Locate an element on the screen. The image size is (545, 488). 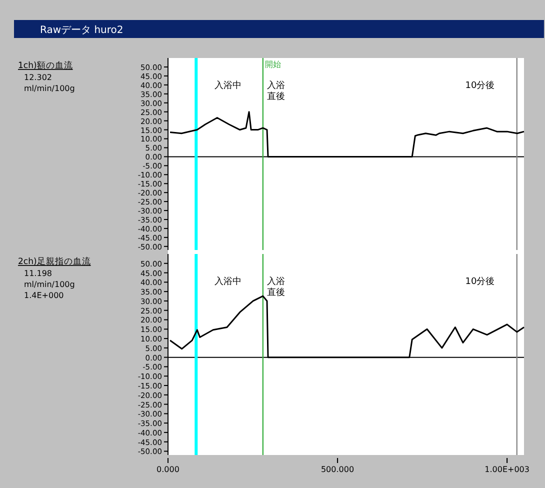
x-tick-label: 0.000 is located at coordinates (168, 469).